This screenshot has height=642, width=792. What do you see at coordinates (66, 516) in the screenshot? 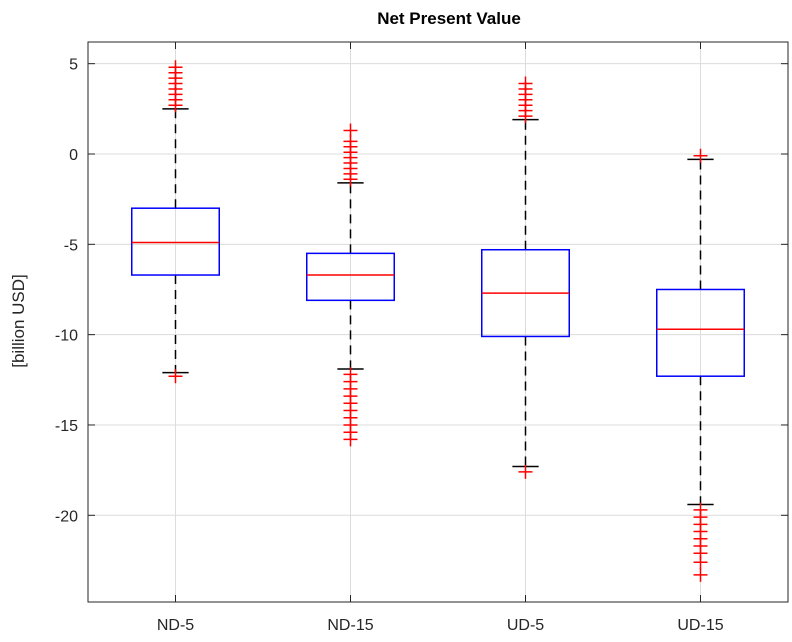
I see `y-tick-label: -20` at bounding box center [66, 516].